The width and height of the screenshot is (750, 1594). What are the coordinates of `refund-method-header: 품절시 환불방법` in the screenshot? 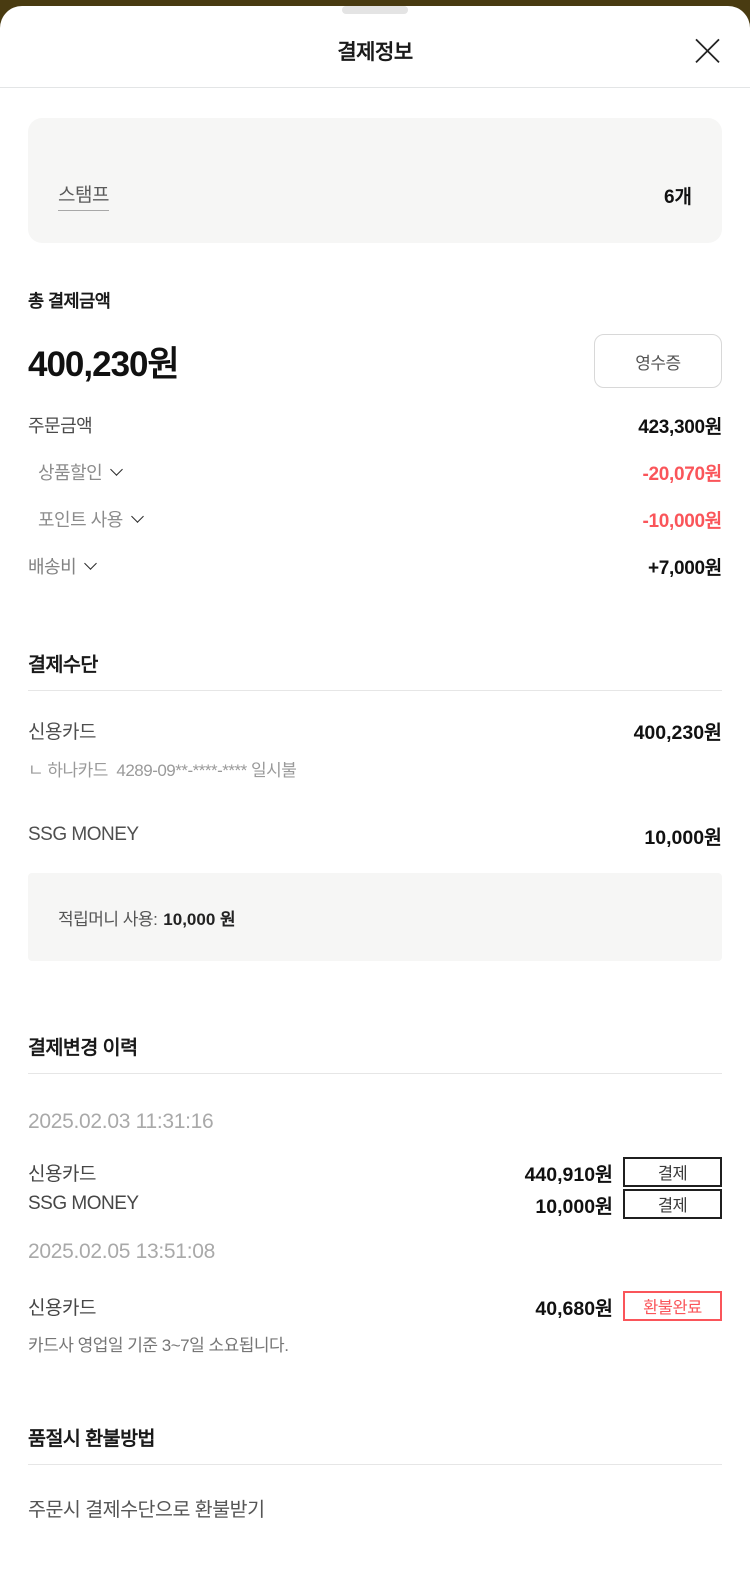 It's located at (375, 1443).